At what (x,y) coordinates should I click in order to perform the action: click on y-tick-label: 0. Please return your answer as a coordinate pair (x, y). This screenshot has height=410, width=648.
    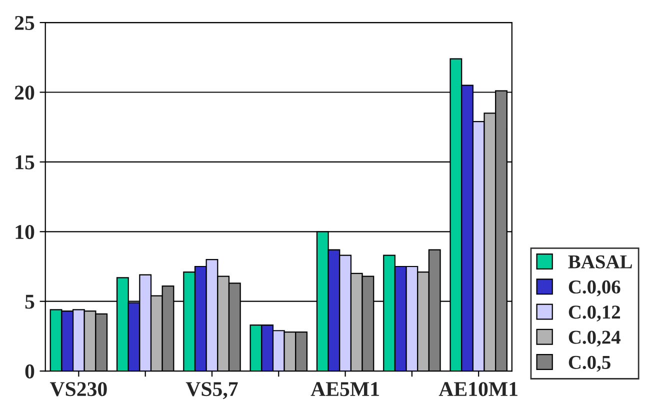
    Looking at the image, I should click on (29, 371).